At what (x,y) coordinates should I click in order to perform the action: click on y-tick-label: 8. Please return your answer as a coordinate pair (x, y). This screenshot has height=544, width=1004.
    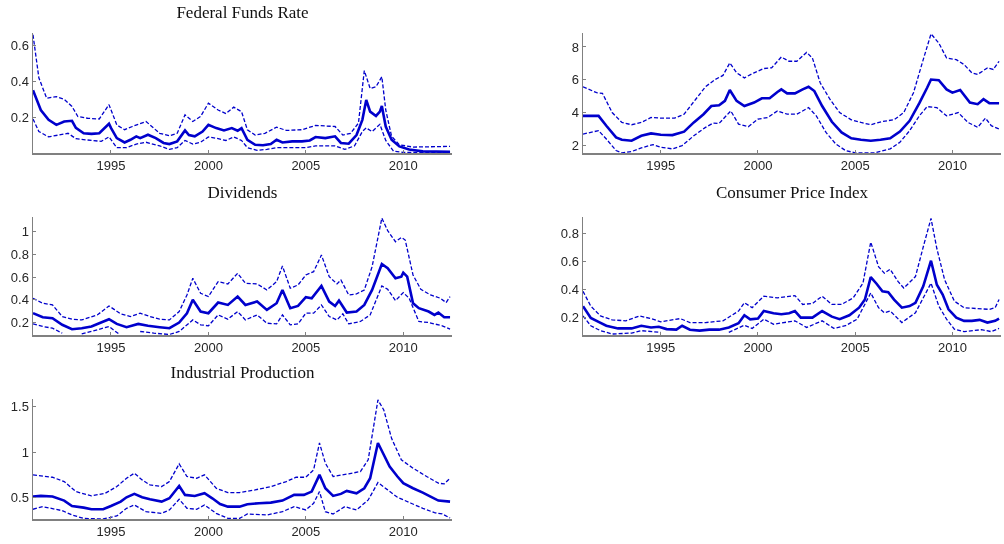
    Looking at the image, I should click on (575, 47).